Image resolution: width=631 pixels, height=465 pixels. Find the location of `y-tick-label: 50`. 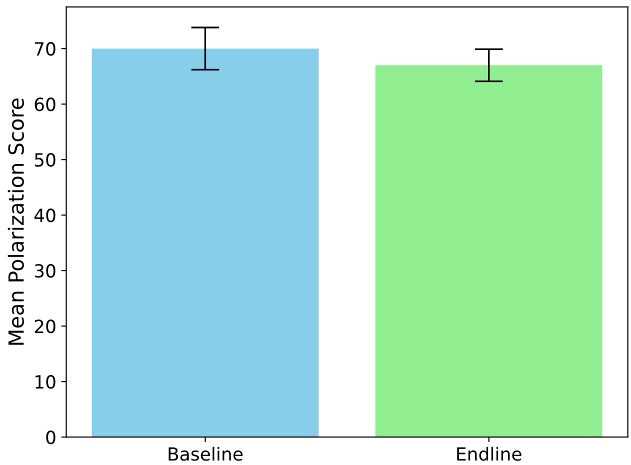

y-tick-label: 50 is located at coordinates (45, 160).